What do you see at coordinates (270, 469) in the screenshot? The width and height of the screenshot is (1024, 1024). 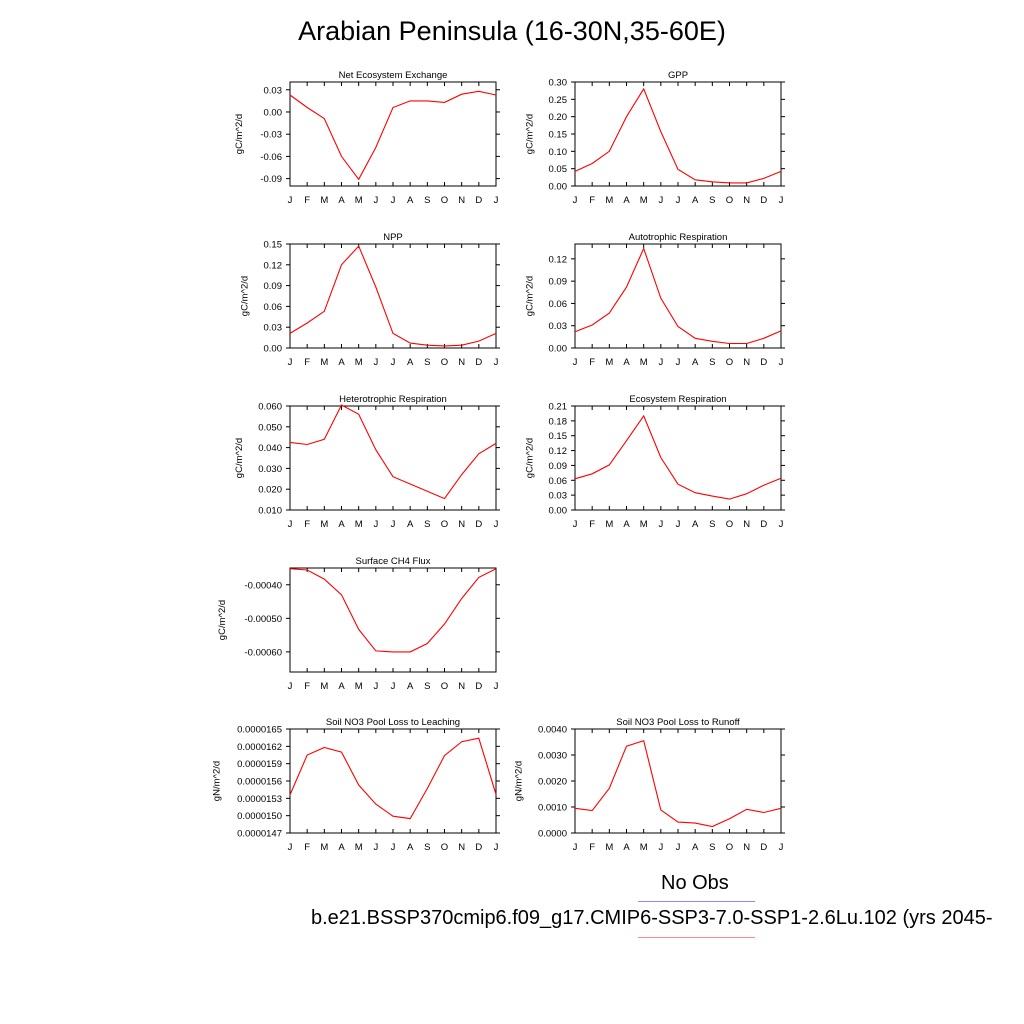 I see `y-tick-label: 0.030` at bounding box center [270, 469].